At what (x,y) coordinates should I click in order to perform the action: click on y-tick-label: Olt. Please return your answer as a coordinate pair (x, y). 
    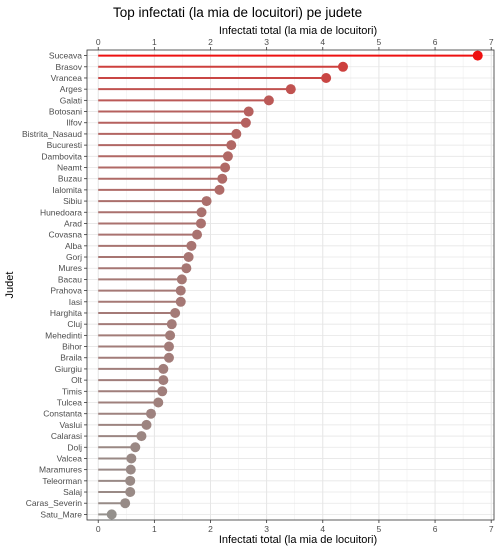
    Looking at the image, I should click on (77, 380).